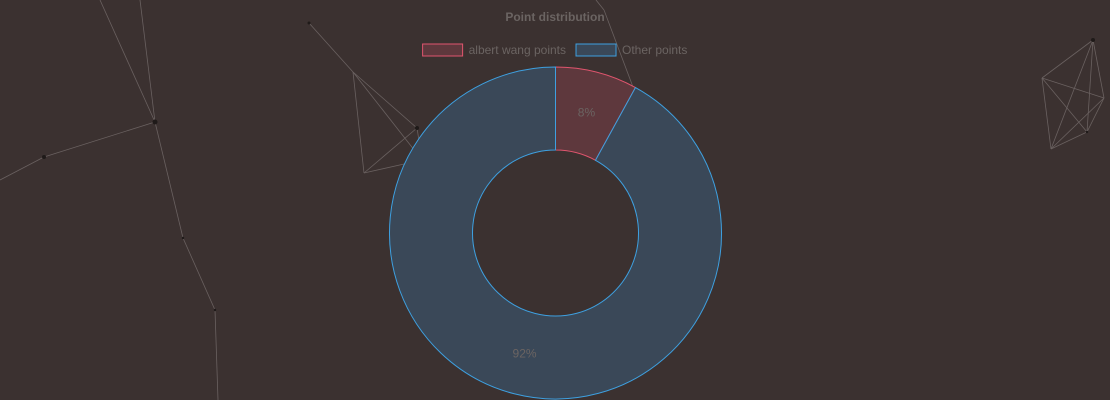  What do you see at coordinates (587, 112) in the screenshot?
I see `slice-label-0: 8%` at bounding box center [587, 112].